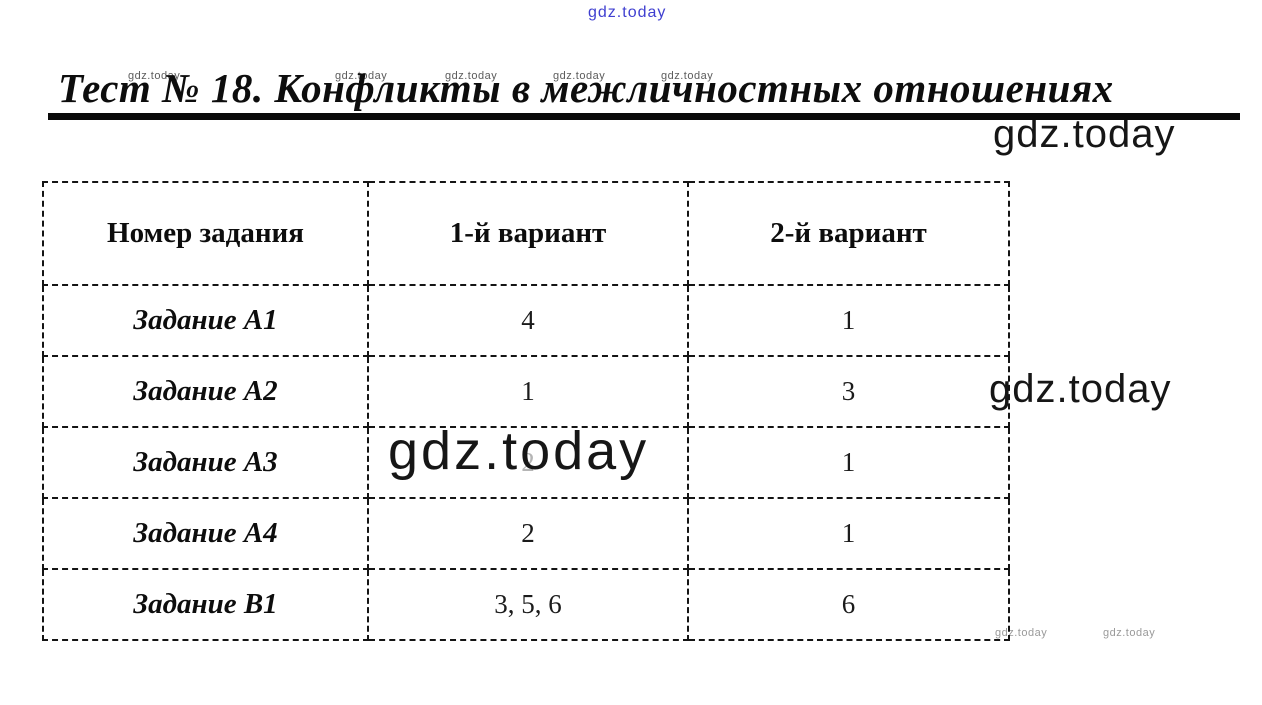 The width and height of the screenshot is (1262, 705). I want to click on table-row-a2: Задание А2 1 3, so click(526, 391).